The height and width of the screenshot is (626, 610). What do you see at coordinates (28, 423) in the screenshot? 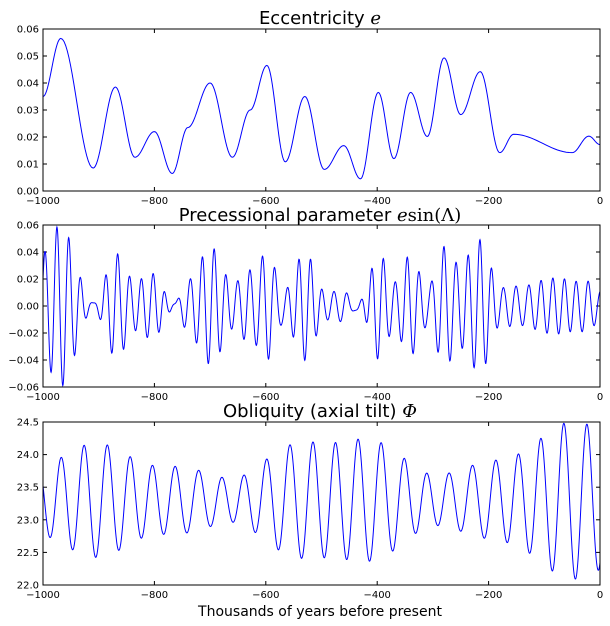
I see `y-tick-label: 24.5` at bounding box center [28, 423].